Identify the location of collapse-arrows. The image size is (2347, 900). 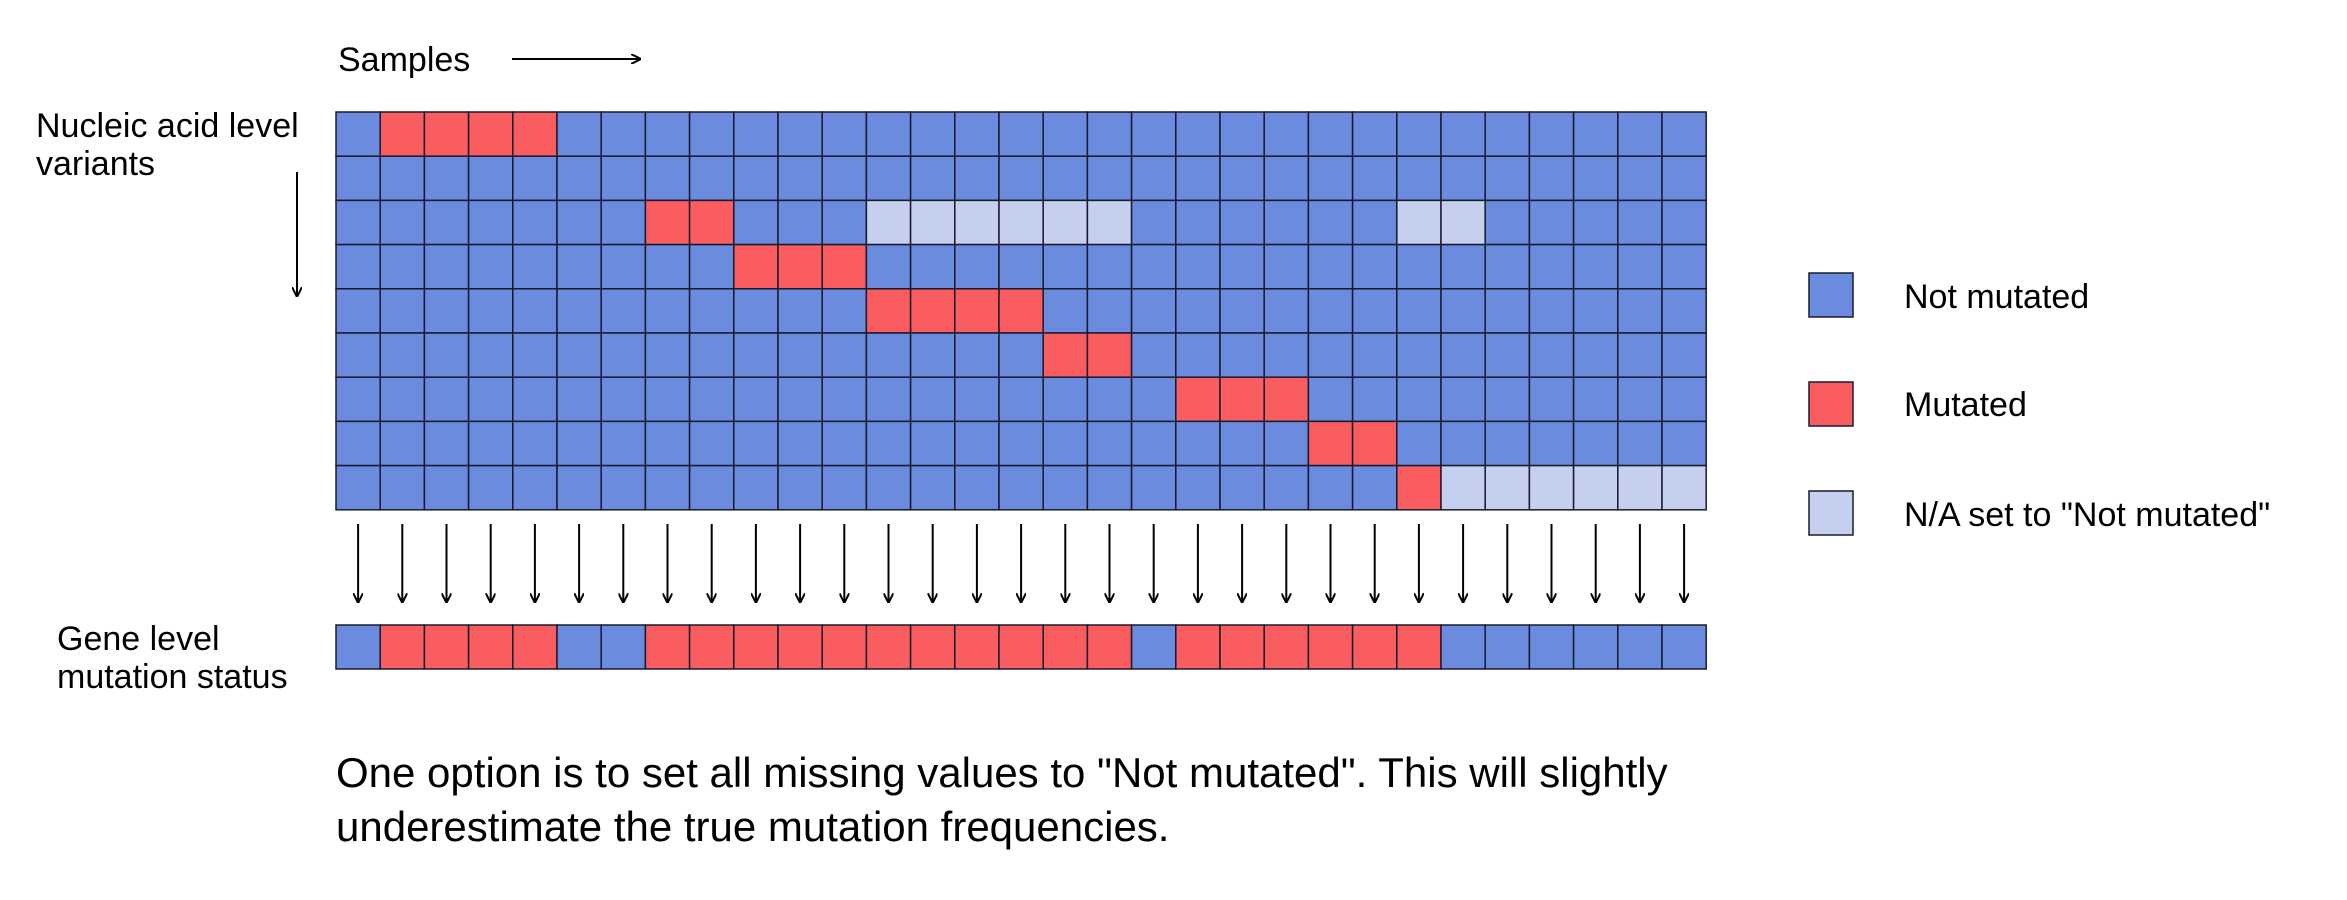
(1021, 563).